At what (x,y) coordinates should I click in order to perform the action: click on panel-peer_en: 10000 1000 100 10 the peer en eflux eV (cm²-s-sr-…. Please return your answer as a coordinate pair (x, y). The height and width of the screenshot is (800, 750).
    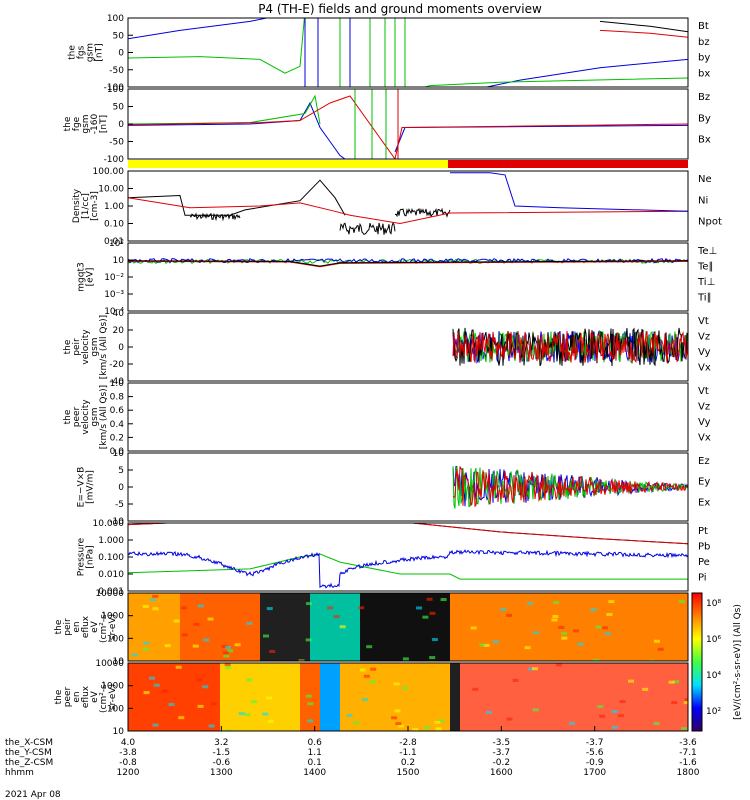
    Looking at the image, I should click on (371, 698).